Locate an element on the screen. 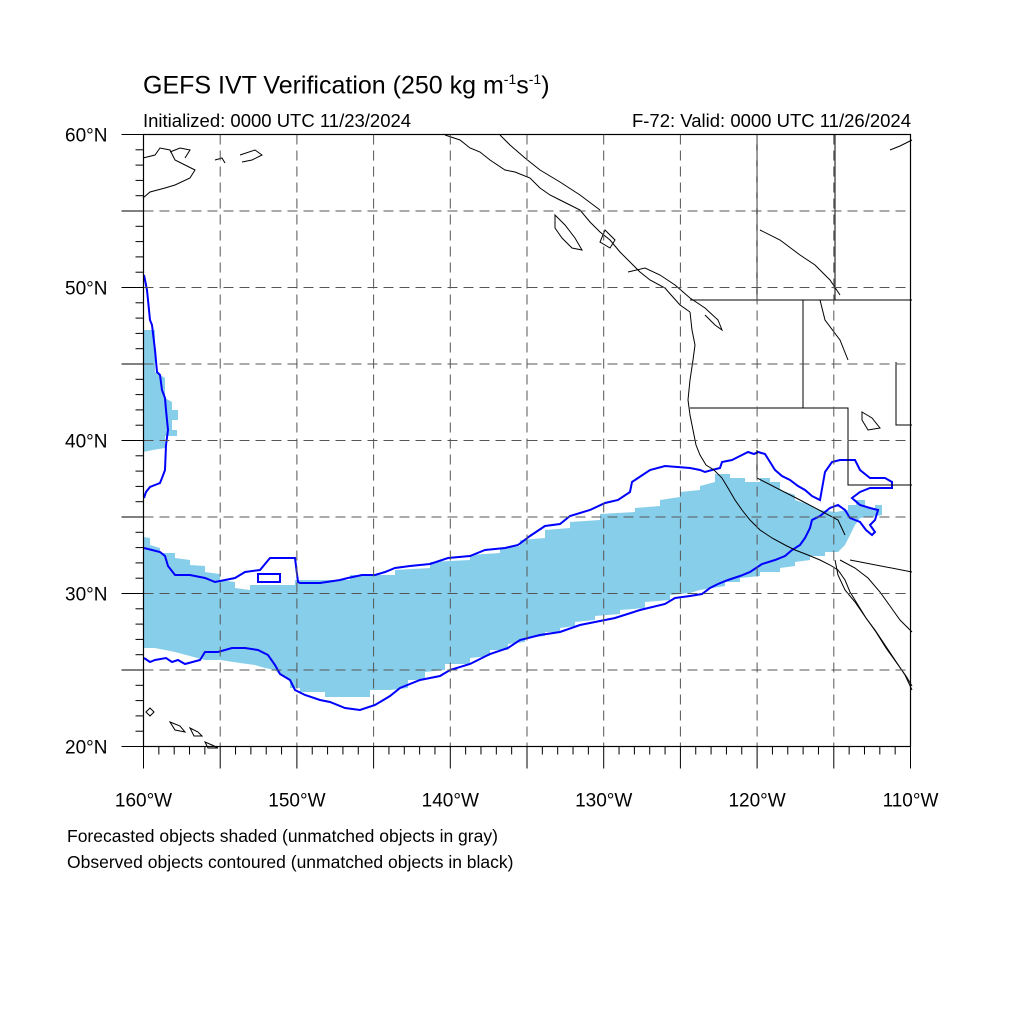  lat-label: 50°N is located at coordinates (86, 289).